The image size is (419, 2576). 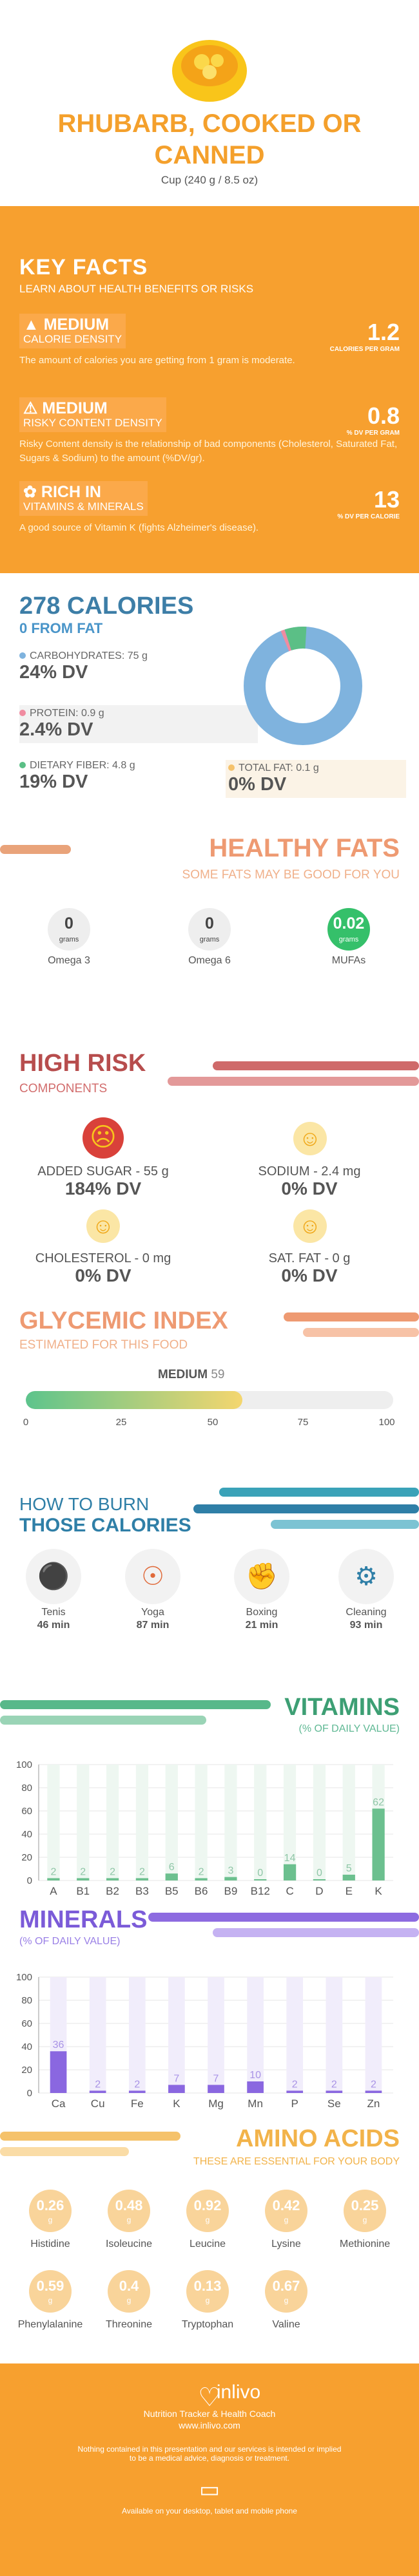 What do you see at coordinates (231, 767) in the screenshot?
I see `fat-dot` at bounding box center [231, 767].